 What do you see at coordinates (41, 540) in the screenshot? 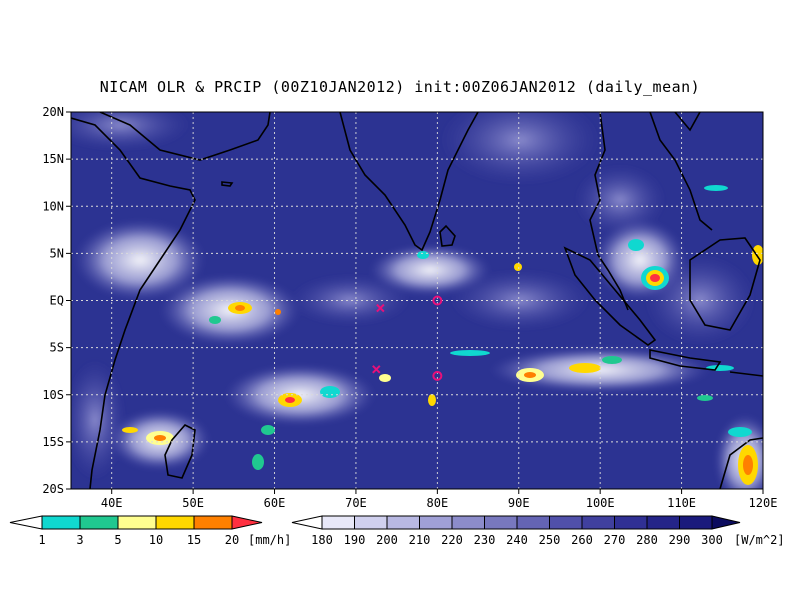
I see `colorbar-label: 1` at bounding box center [41, 540].